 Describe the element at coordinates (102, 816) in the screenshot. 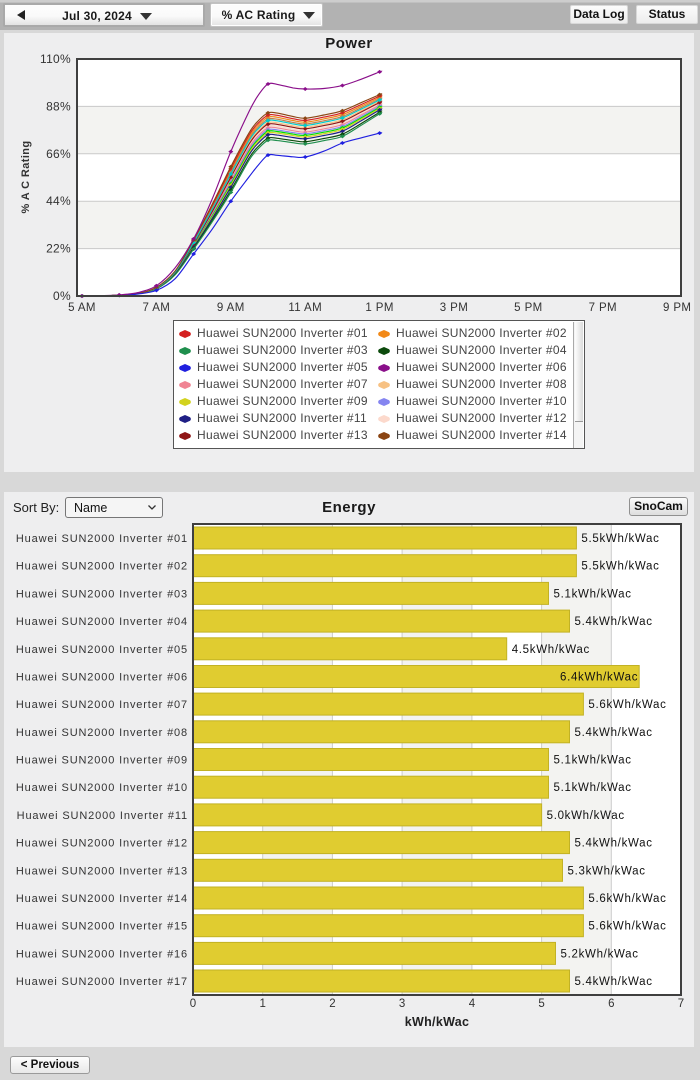

I see `svg-text: Huawei SUN2000 Inverter #11` at that location.